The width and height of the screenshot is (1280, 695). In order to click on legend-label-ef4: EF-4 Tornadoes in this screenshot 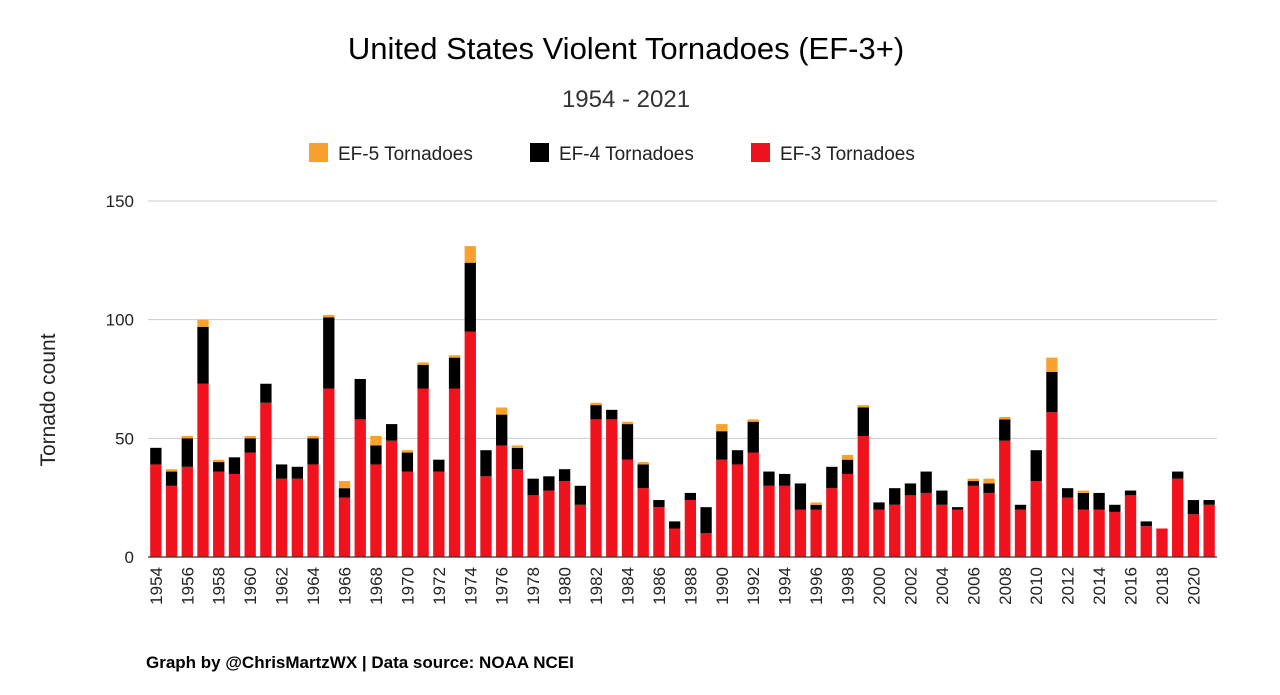, I will do `click(626, 154)`.